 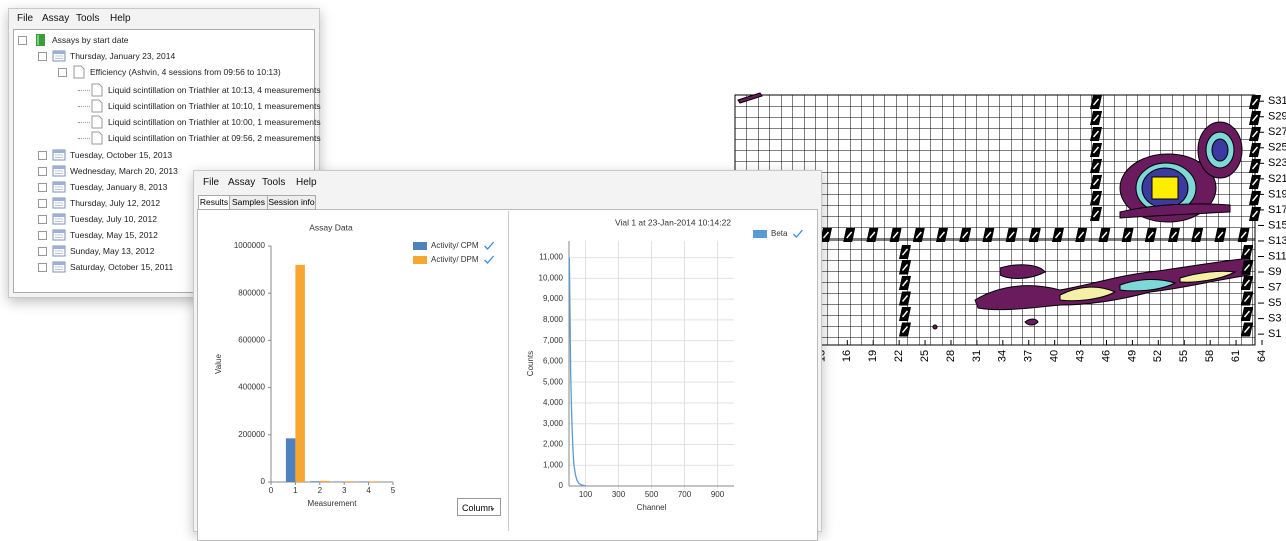 What do you see at coordinates (41, 40) in the screenshot?
I see `book-icon` at bounding box center [41, 40].